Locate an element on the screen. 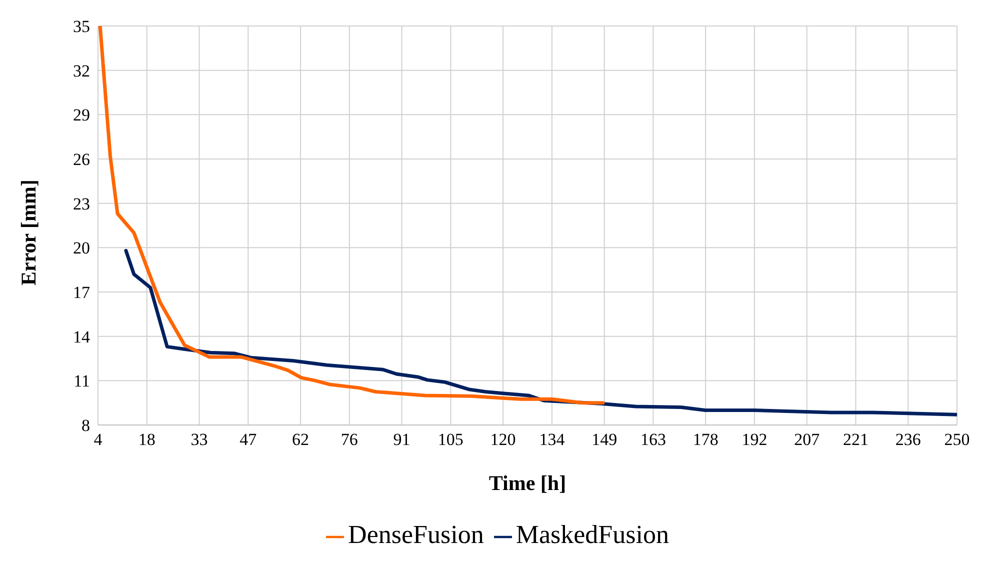  x-axis-title: Time [h] is located at coordinates (527, 483).